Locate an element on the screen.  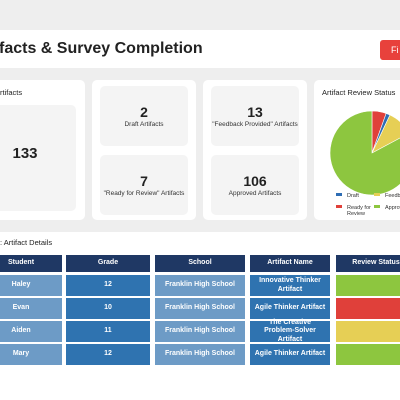
legend-label: Approved is located at coordinates (392, 208).